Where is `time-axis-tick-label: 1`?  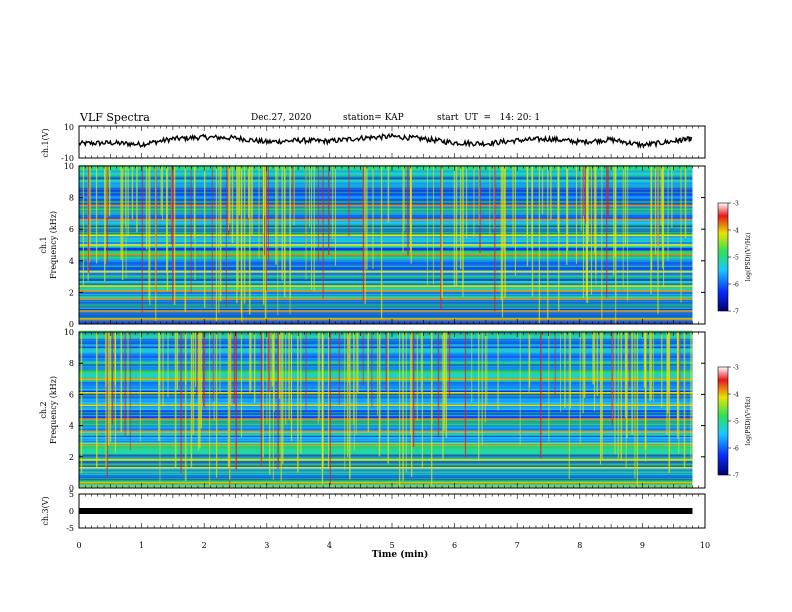
time-axis-tick-label: 1 is located at coordinates (141, 545).